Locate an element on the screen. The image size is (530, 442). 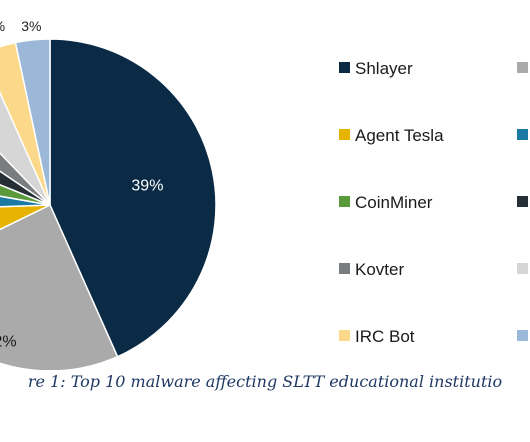
legend-entry: CoinMiner is located at coordinates (386, 202).